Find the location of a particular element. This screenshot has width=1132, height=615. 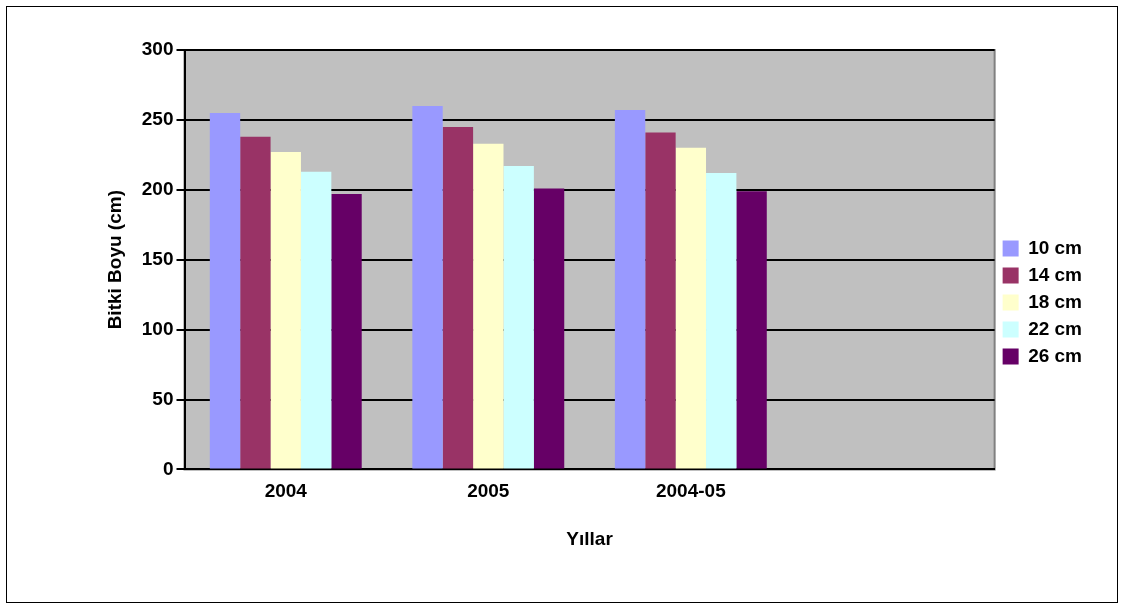

y-tick-label: 300 is located at coordinates (157, 49).